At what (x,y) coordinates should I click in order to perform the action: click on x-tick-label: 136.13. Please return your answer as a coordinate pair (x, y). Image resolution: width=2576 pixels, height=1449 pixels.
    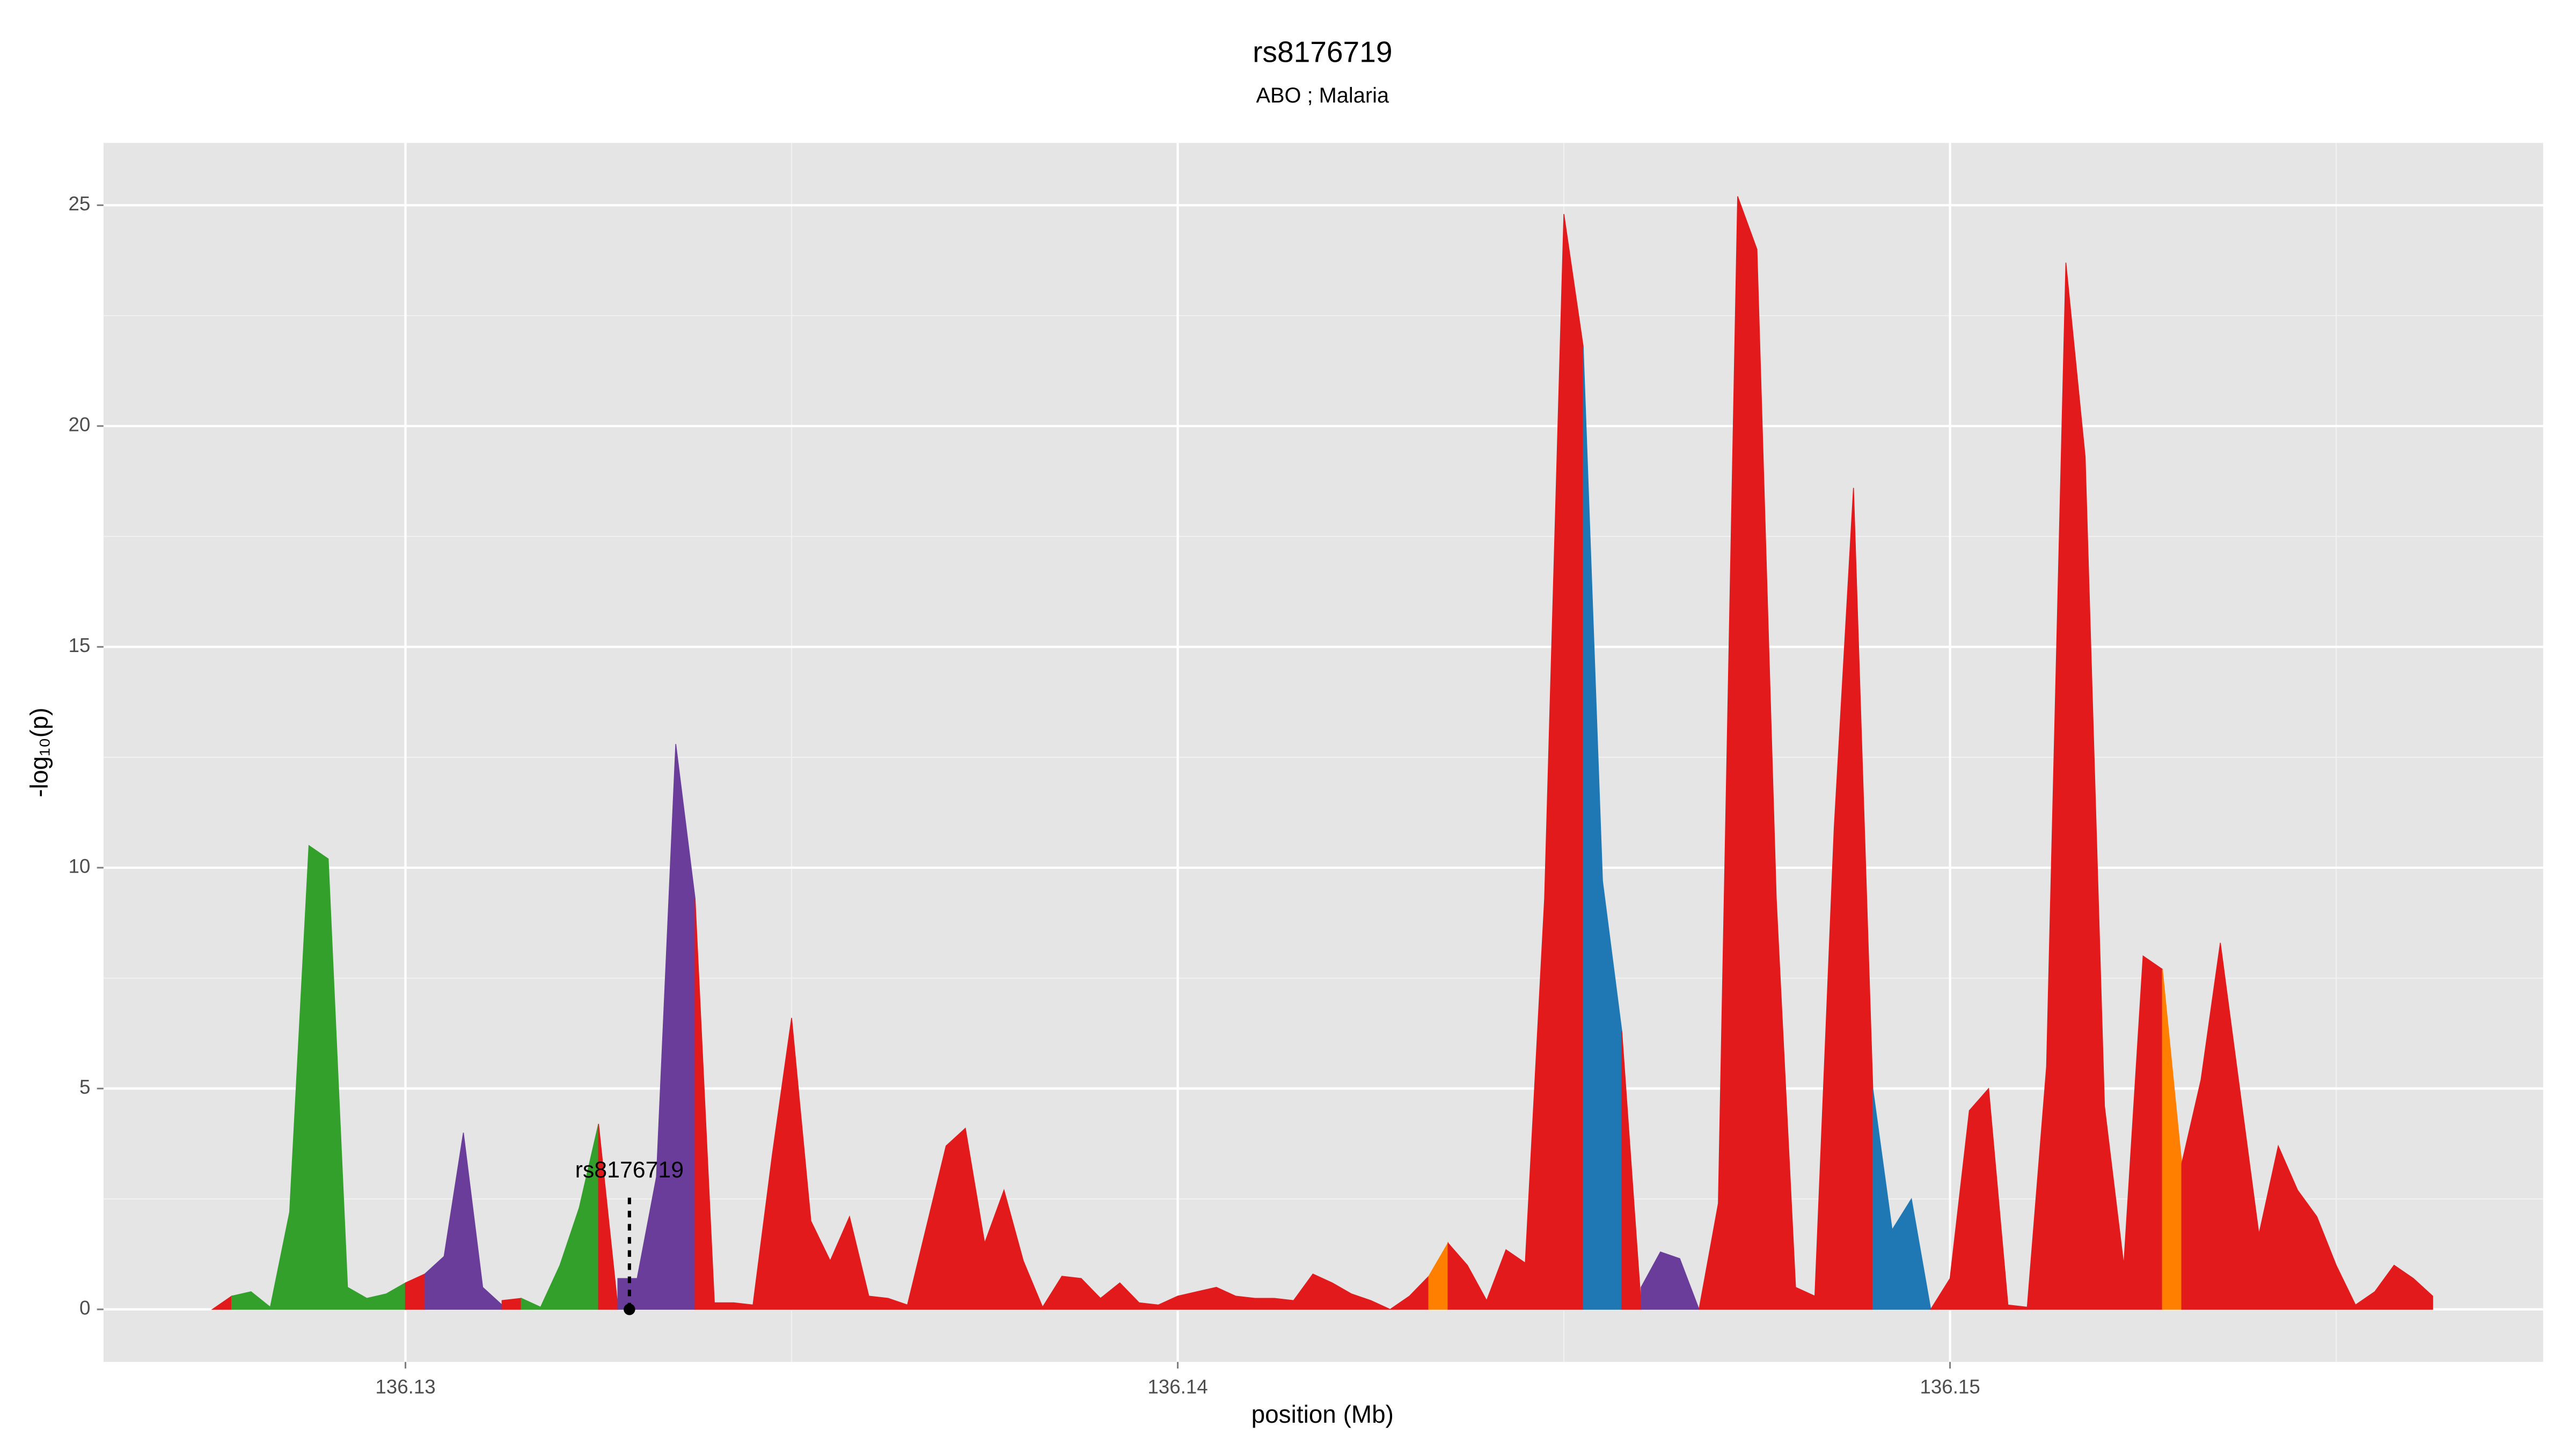
    Looking at the image, I should click on (405, 1386).